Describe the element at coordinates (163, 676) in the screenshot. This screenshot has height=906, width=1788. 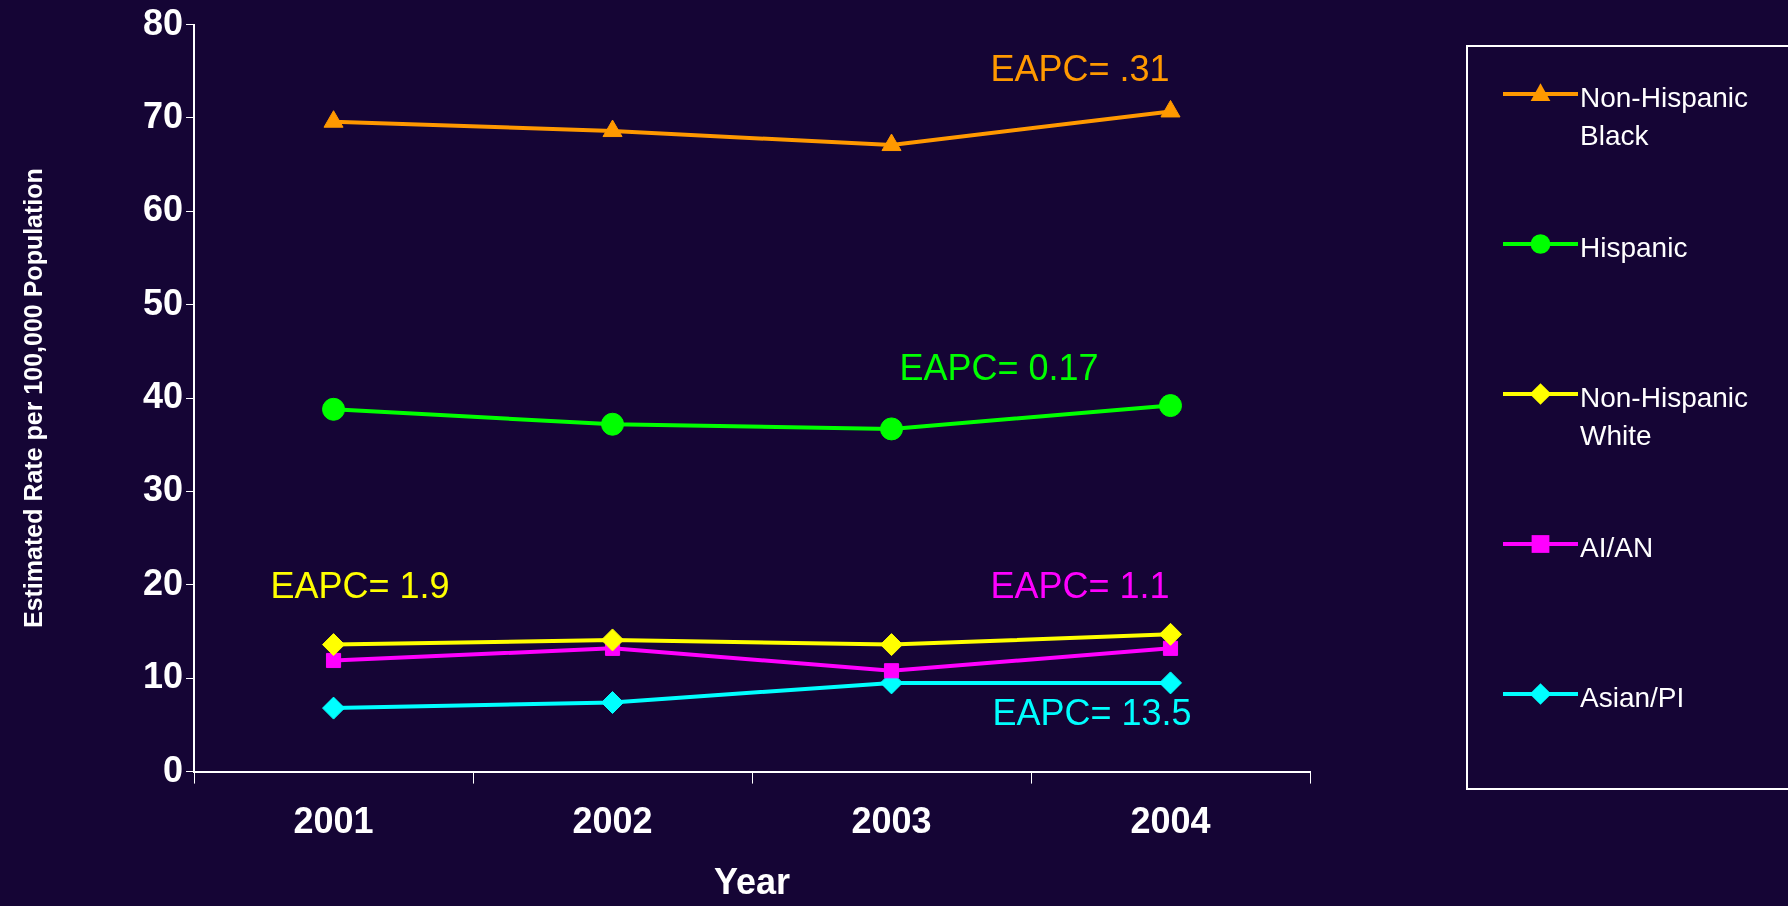
I see `y-tick-label: 10` at that location.